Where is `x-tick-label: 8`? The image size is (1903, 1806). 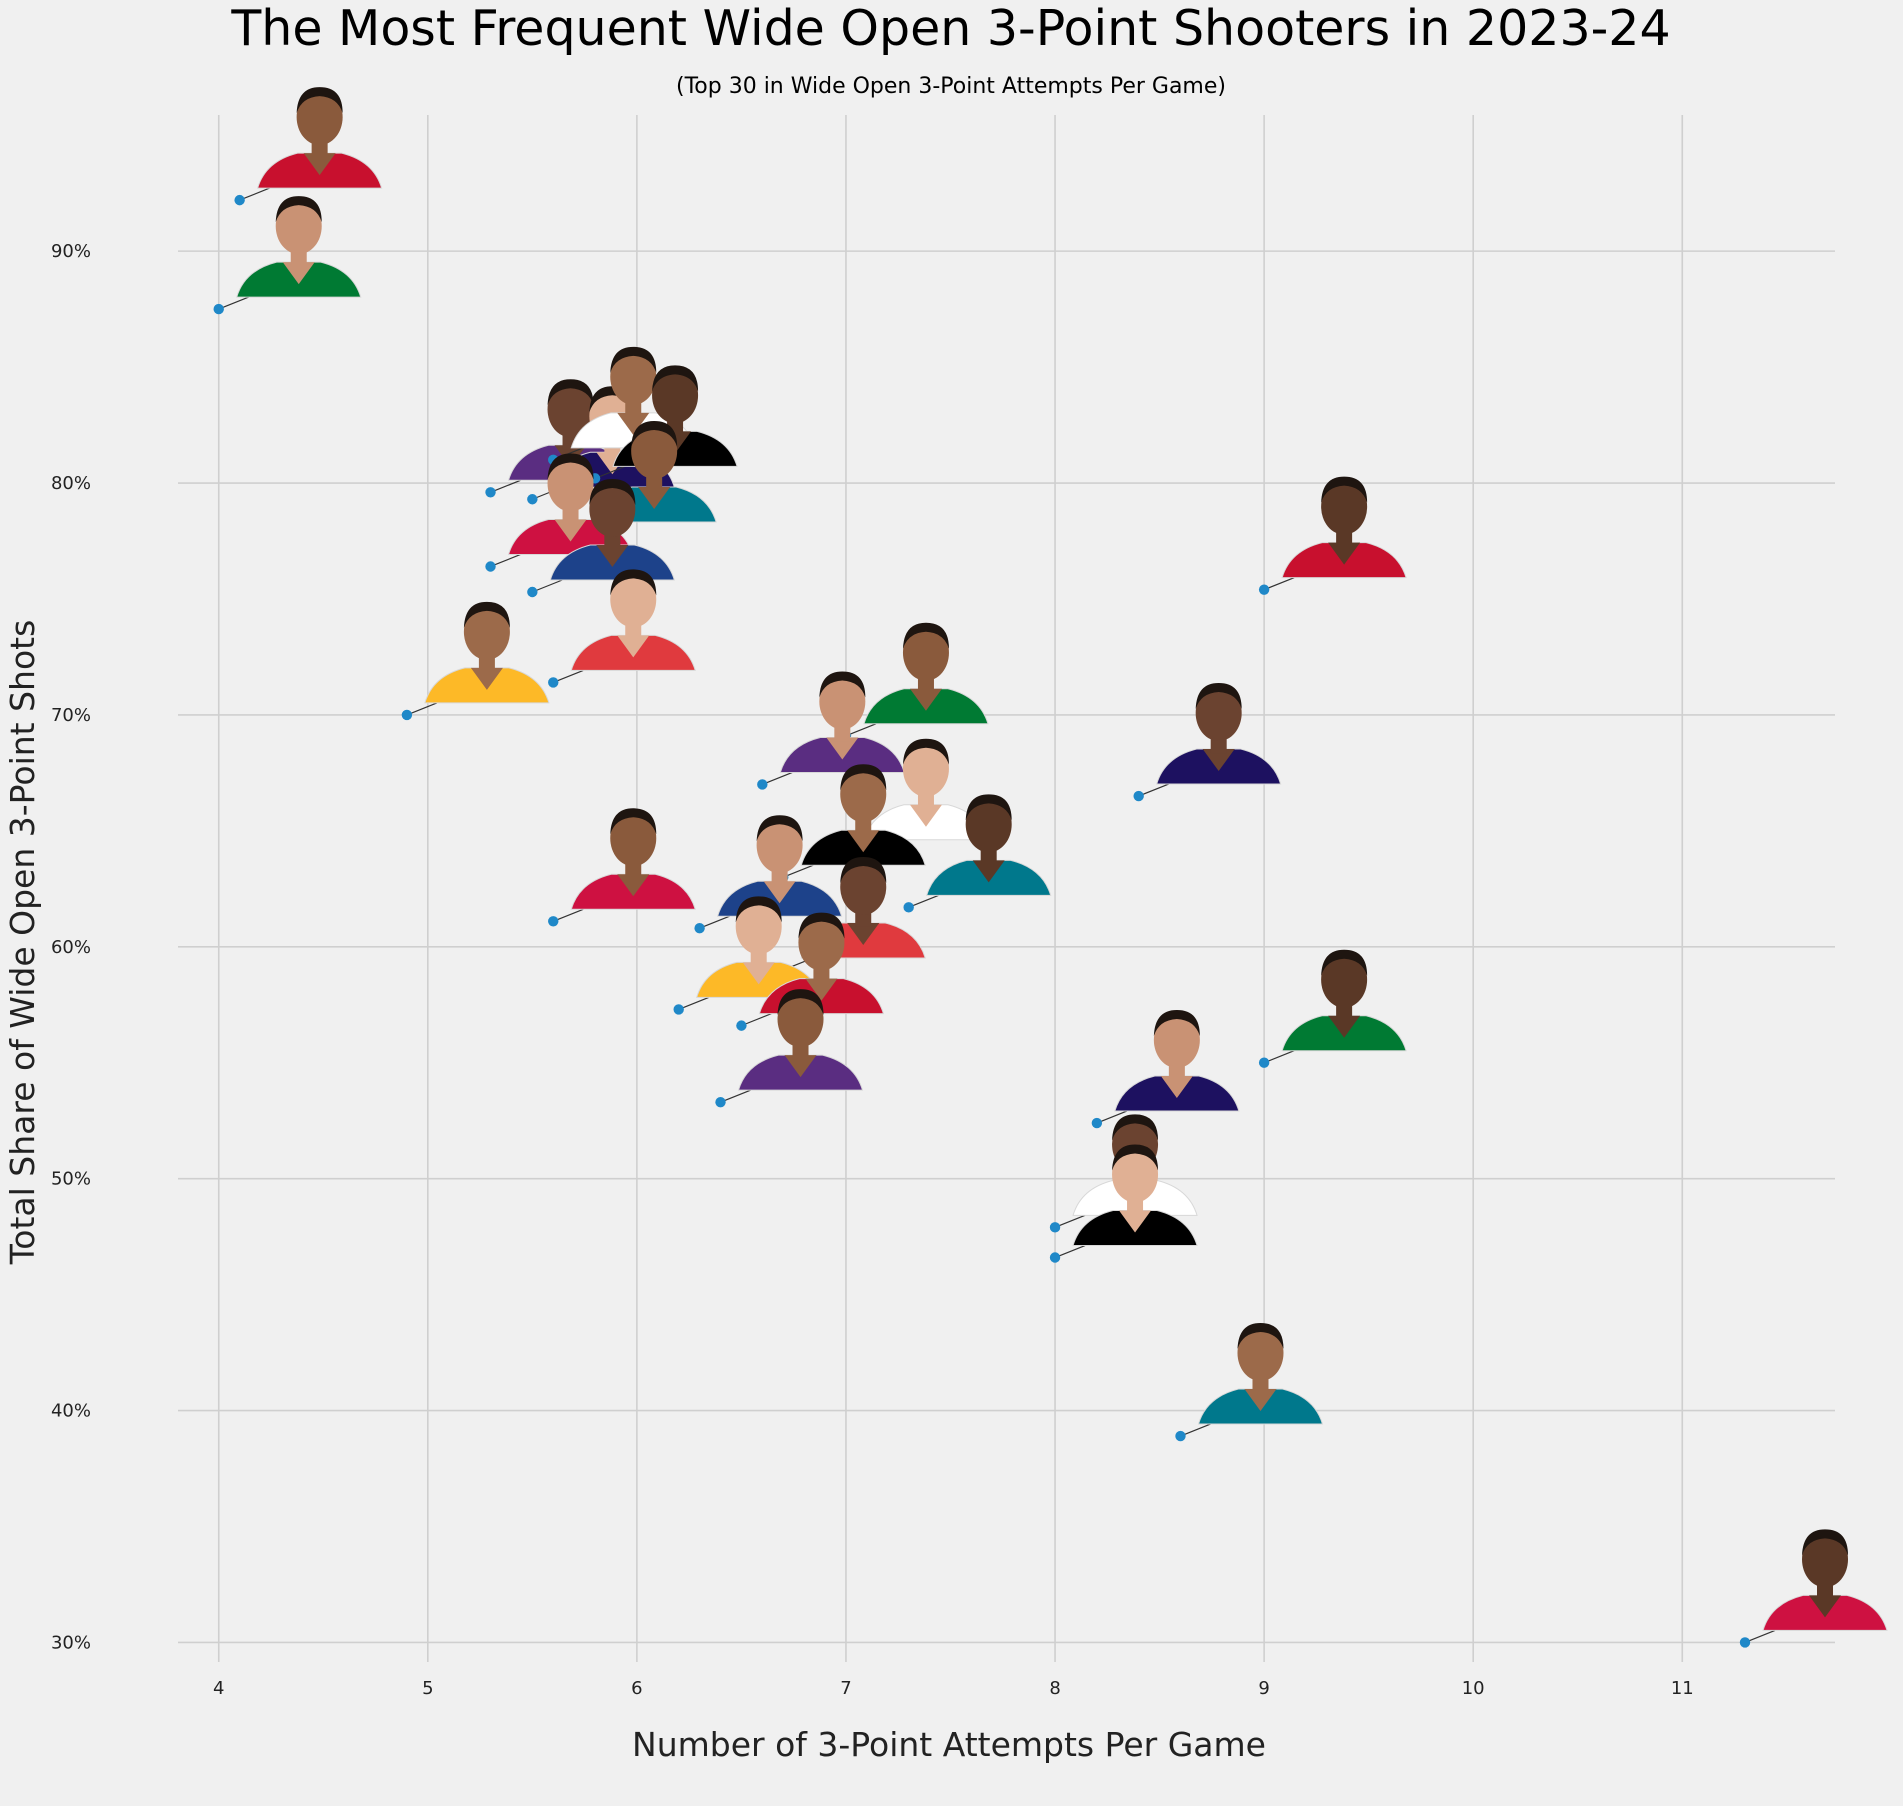
x-tick-label: 8 is located at coordinates (1054, 1688).